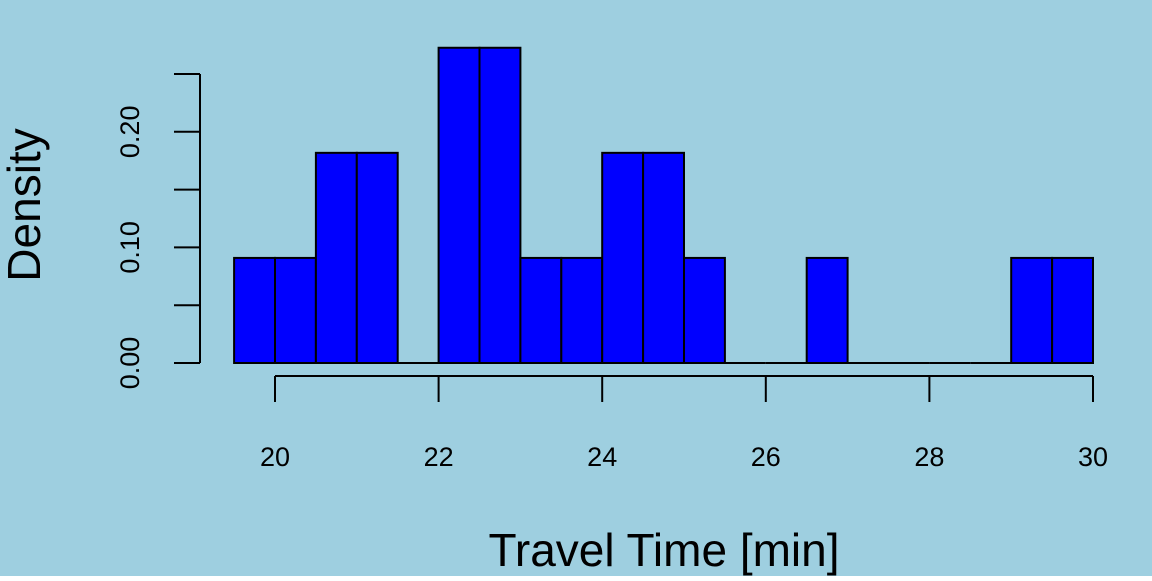 The height and width of the screenshot is (581, 1152). I want to click on x-tick-label: 28, so click(929, 457).